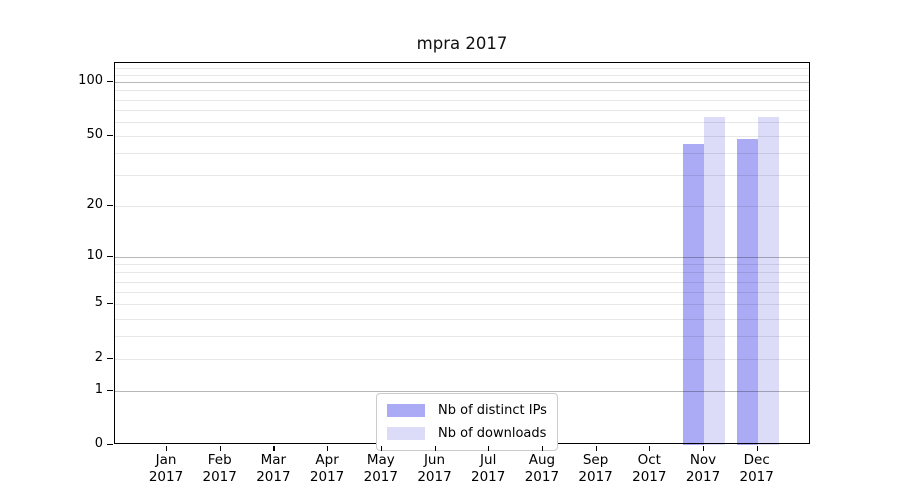 Image resolution: width=900 pixels, height=500 pixels. What do you see at coordinates (219, 460) in the screenshot?
I see `x-tick-month: Feb` at bounding box center [219, 460].